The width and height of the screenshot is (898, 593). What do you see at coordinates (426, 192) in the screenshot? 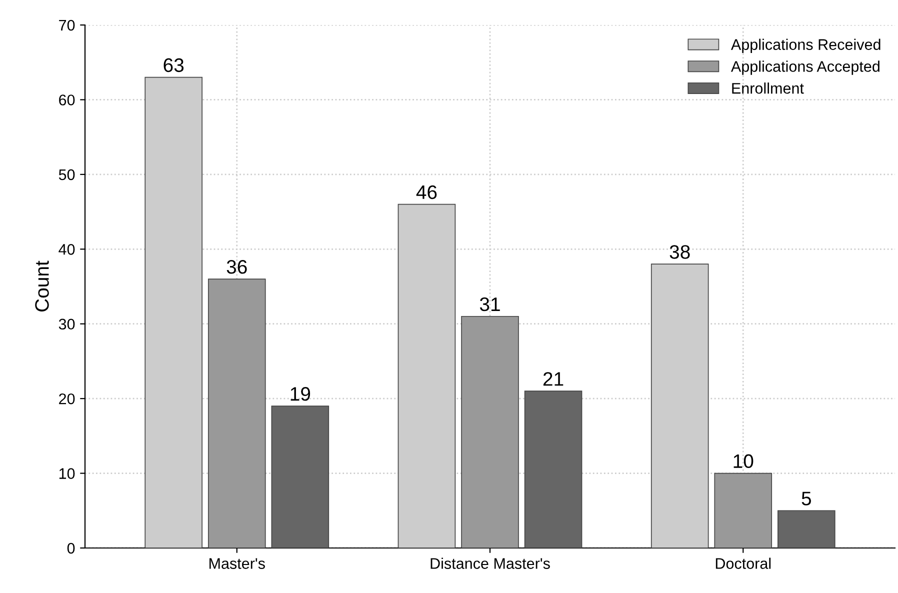
I see `data-label: 46` at bounding box center [426, 192].